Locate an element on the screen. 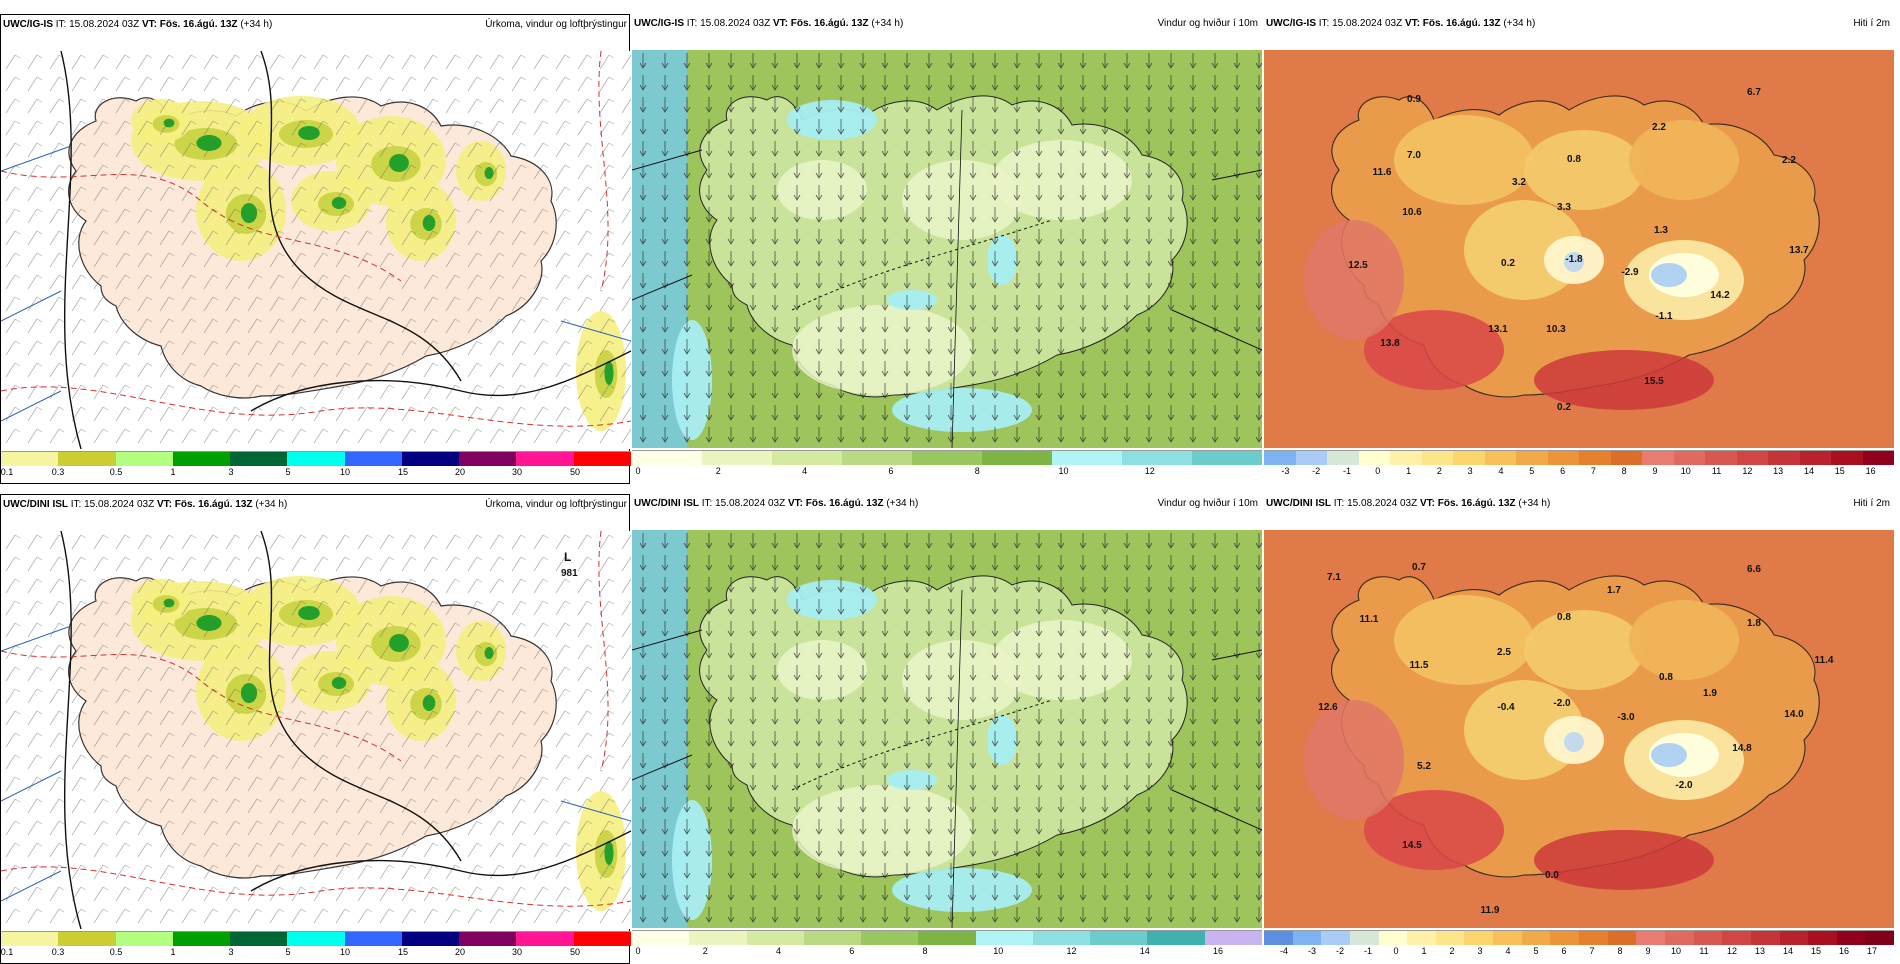  colorbar-tick-label: 13 is located at coordinates (1760, 951).